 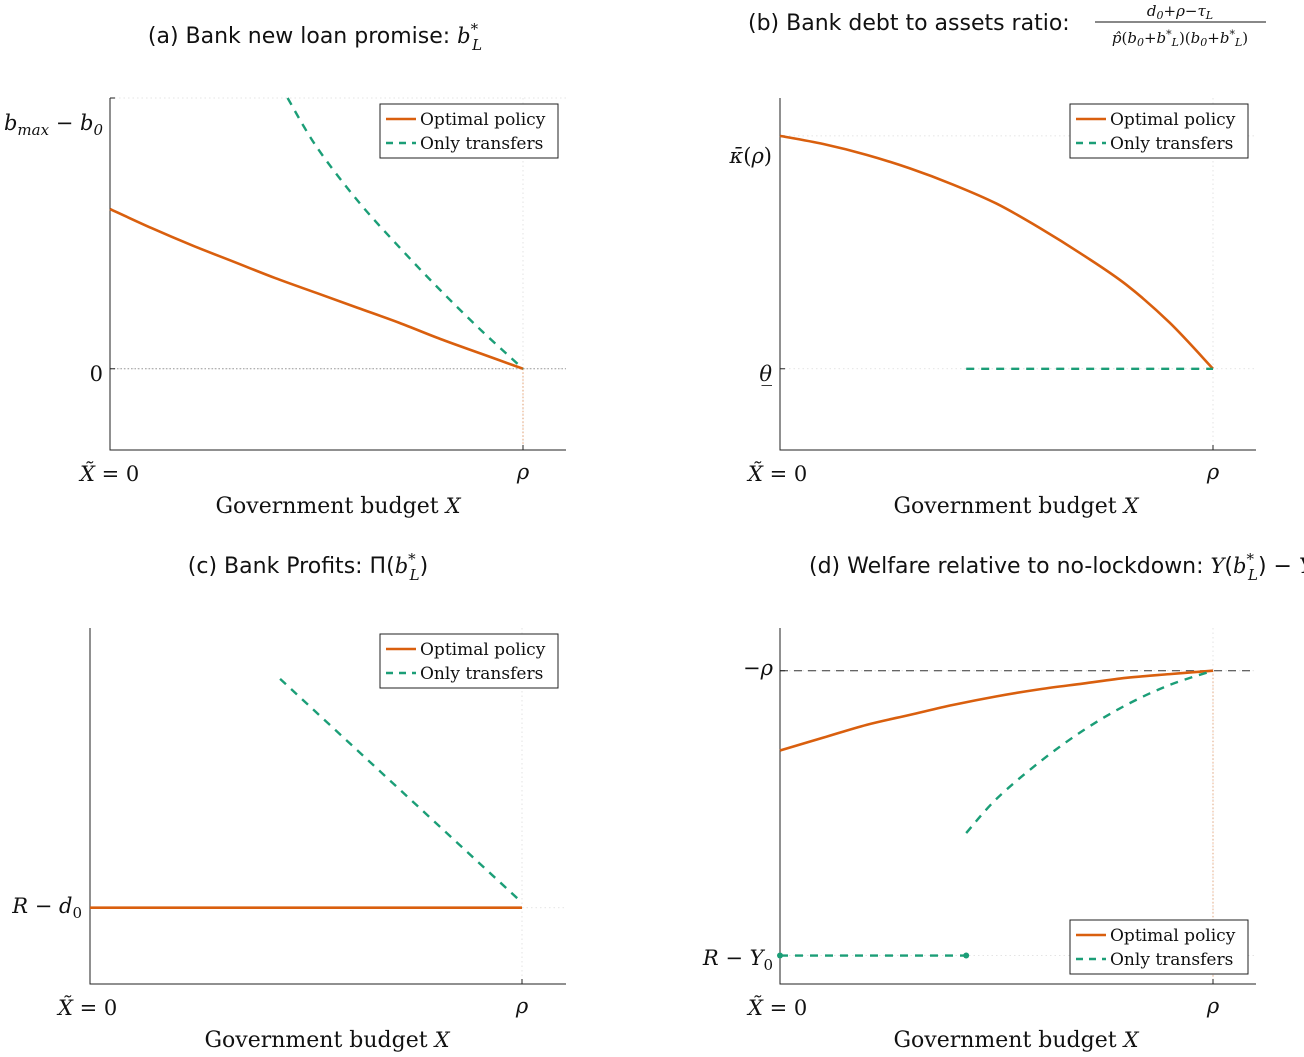 I want to click on panel-b-legend-box, so click(x=1159, y=131).